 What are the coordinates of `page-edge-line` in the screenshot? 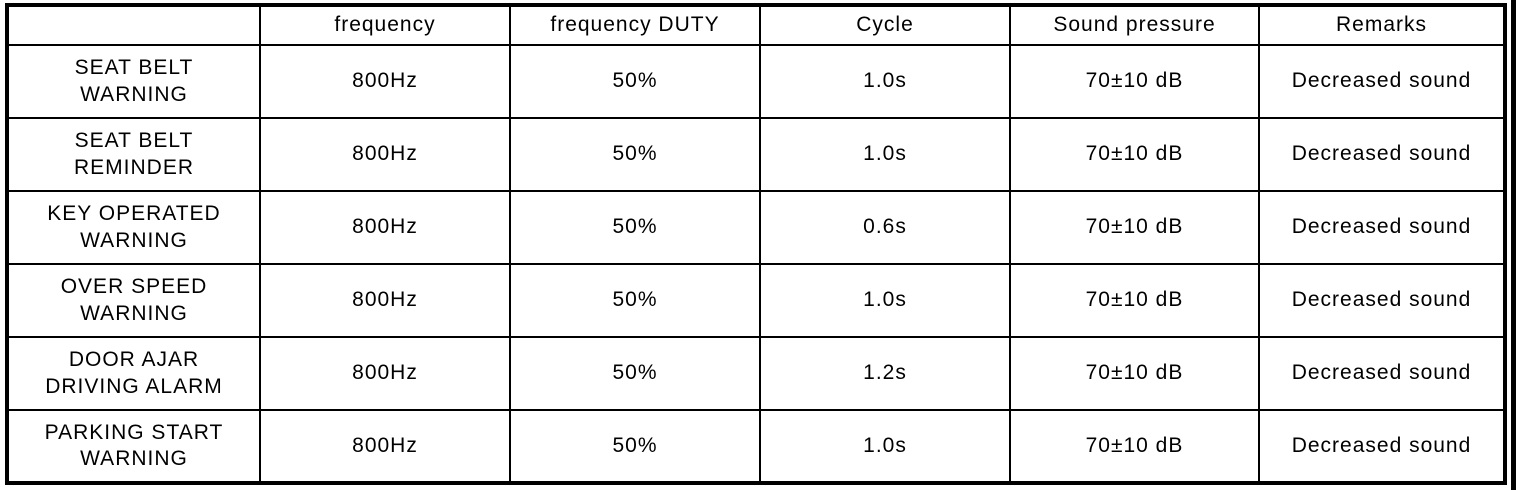 It's located at (1513, 245).